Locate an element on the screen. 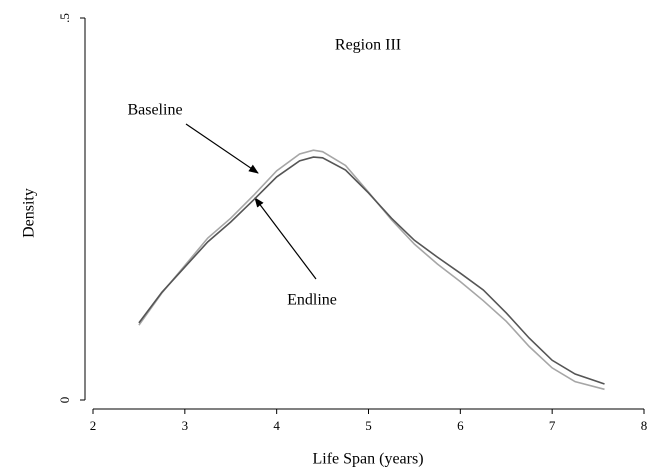 The image size is (651, 472). x-tick-label: 7 is located at coordinates (552, 425).